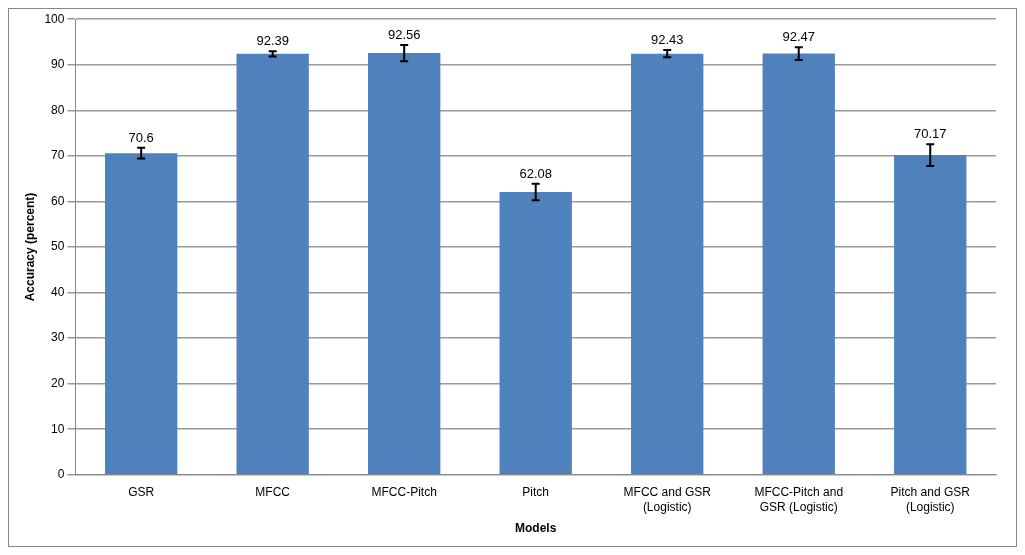 This screenshot has width=1025, height=555. Describe the element at coordinates (58, 246) in the screenshot. I see `y-tick-label: 50` at that location.